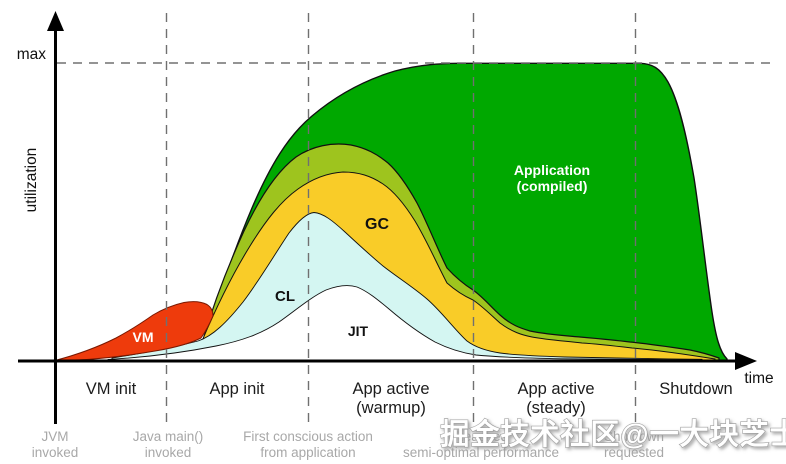  I want to click on event-semi-optimal-line2: semi-optimal performance, so click(481, 452).